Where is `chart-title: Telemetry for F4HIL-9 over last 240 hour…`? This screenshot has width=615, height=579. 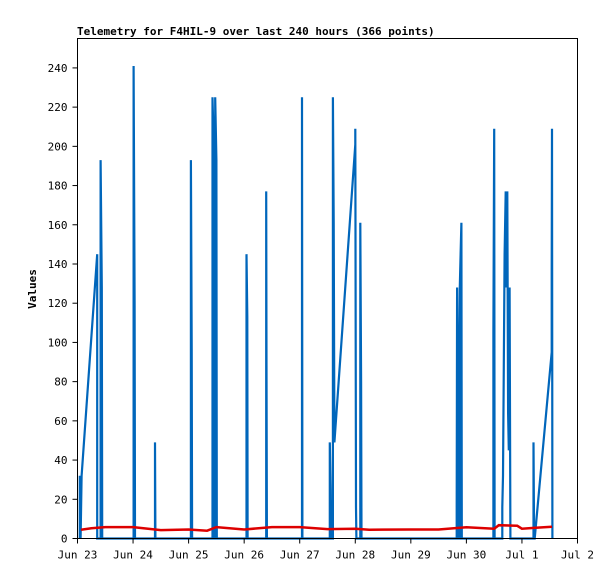 chart-title: Telemetry for F4HIL-9 over last 240 hour… is located at coordinates (256, 31).